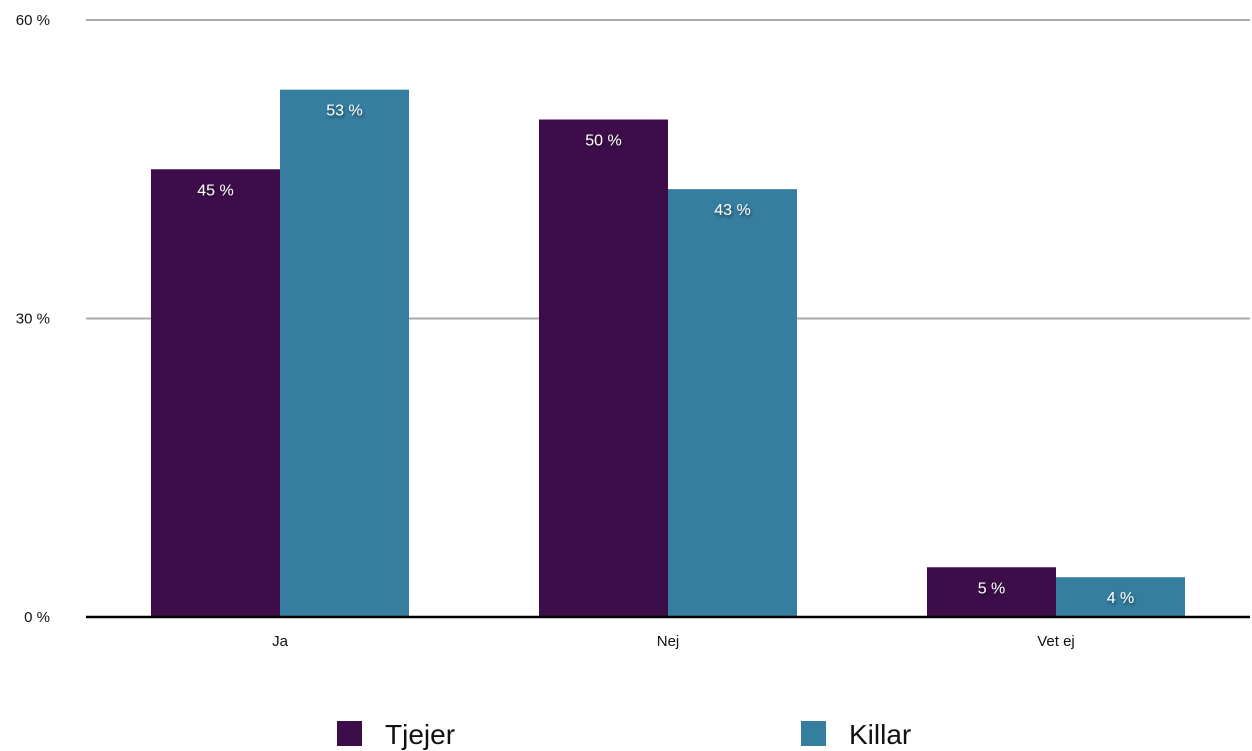 The height and width of the screenshot is (751, 1252). I want to click on bar-tjejer-vet-ej, so click(991, 592).